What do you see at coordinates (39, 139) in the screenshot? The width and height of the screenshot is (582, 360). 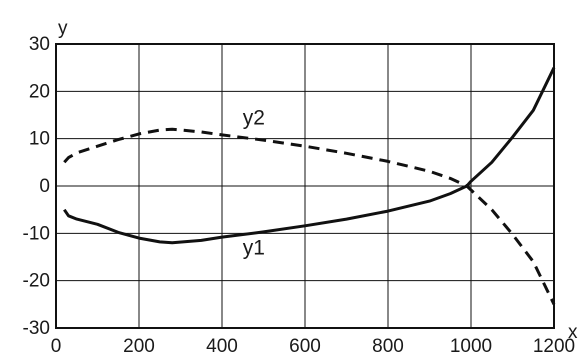 I see `y-tick-label: 10` at bounding box center [39, 139].